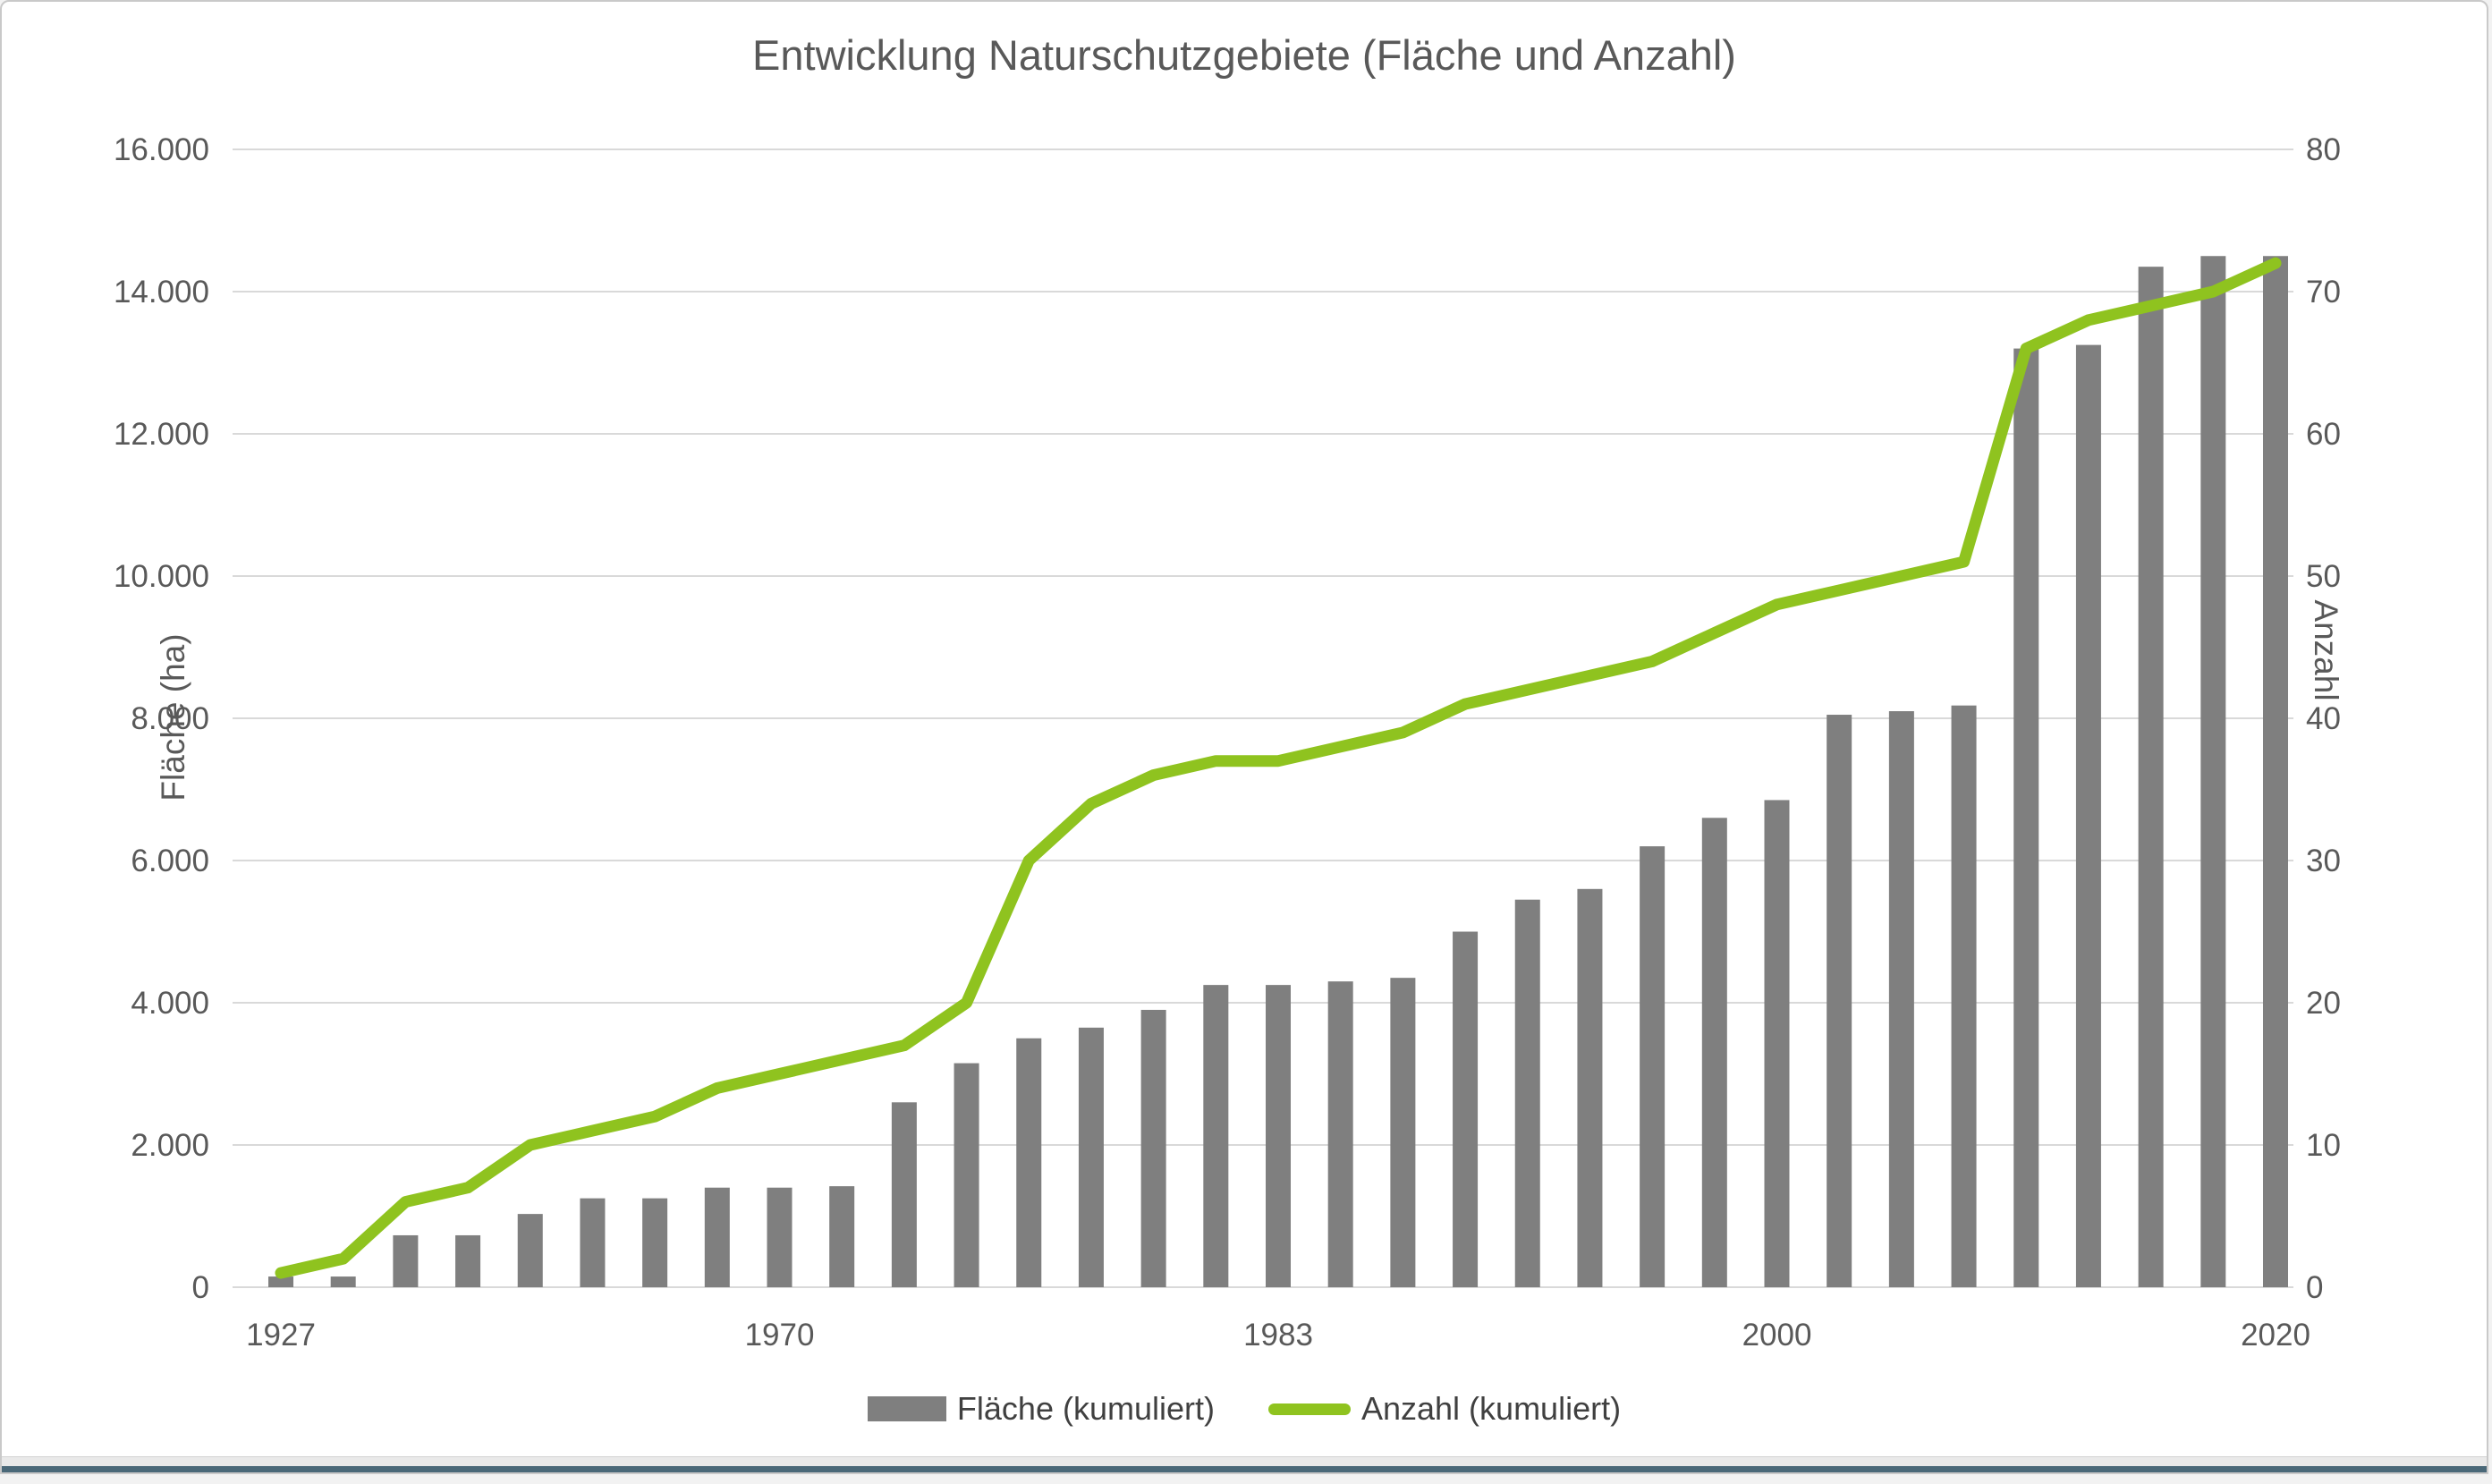  Describe the element at coordinates (2323, 718) in the screenshot. I see `y-axis-tick-label-right: 40` at that location.